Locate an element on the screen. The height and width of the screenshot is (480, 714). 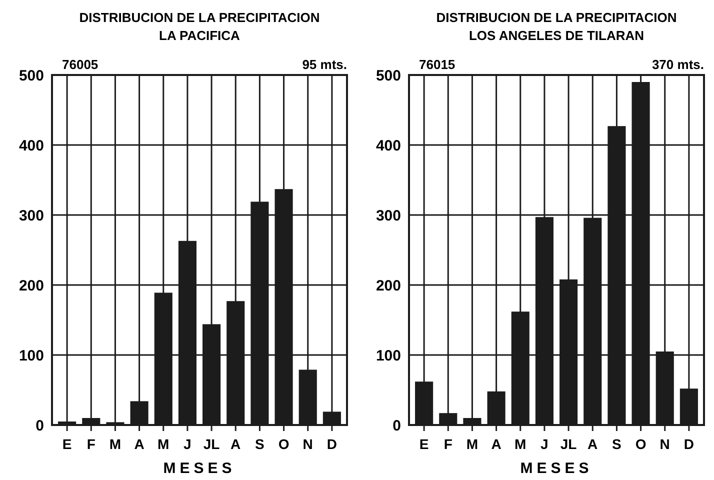
chart-subtitle: LOS ANGELES DE TILARAN is located at coordinates (556, 35).